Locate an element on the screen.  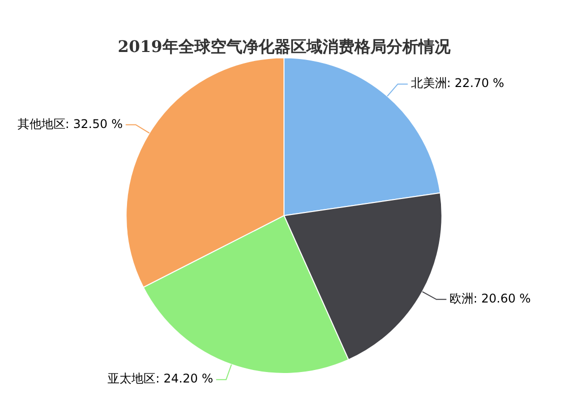
chart-title: 2019年全球空气净化器区域消费格局分析情况 is located at coordinates (285, 46).